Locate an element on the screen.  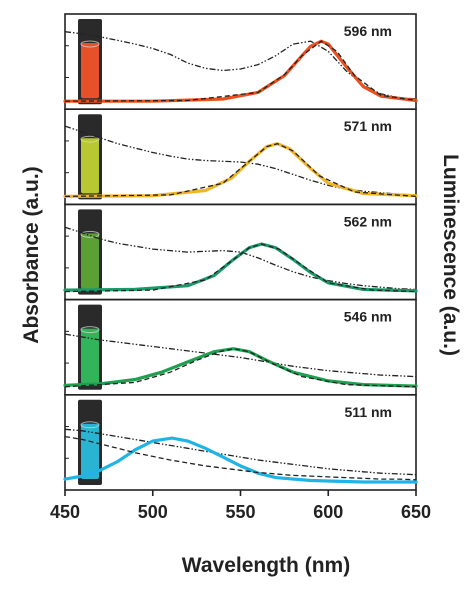
peak-wavelength-label: 546 nm is located at coordinates (368, 317).